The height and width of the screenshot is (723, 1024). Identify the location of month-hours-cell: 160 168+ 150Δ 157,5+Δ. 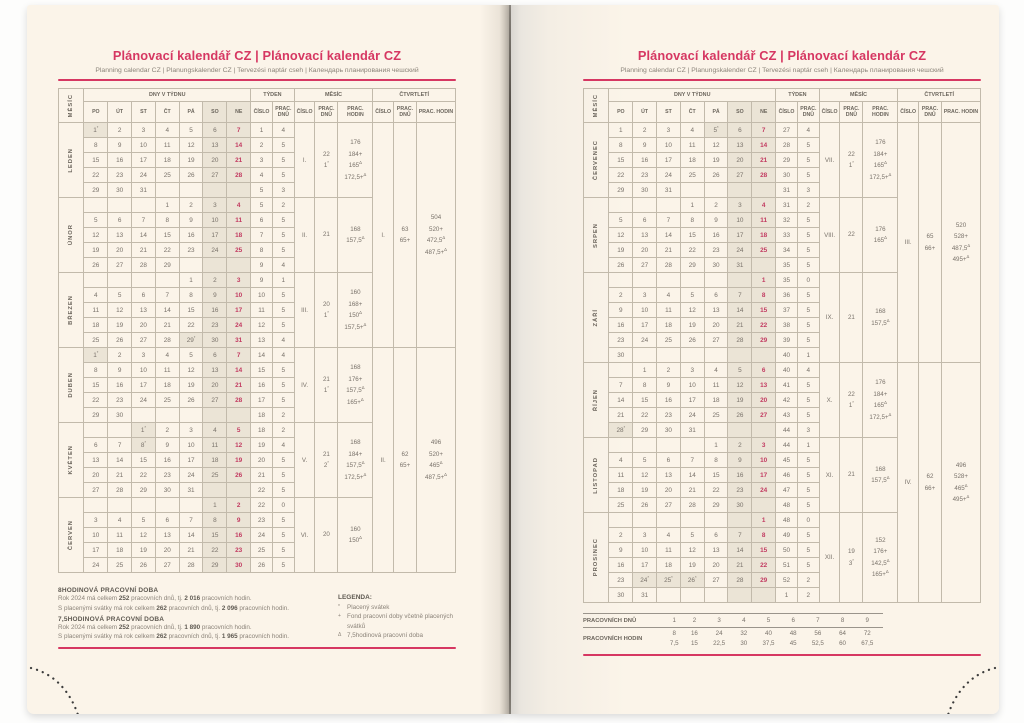
(355, 310).